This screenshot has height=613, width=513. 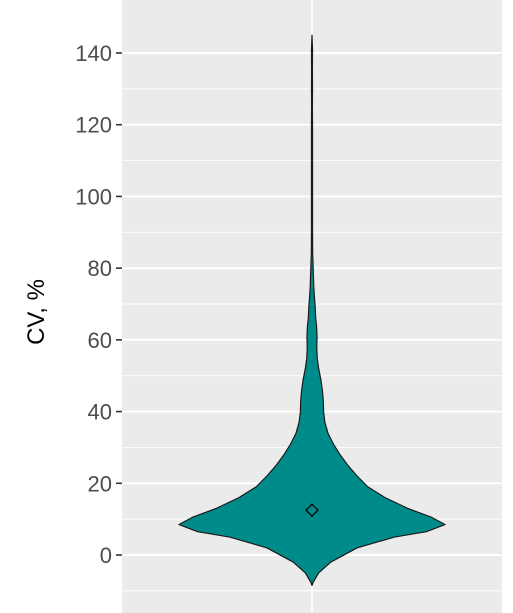 What do you see at coordinates (36, 312) in the screenshot?
I see `y-axis-title: CV, %` at bounding box center [36, 312].